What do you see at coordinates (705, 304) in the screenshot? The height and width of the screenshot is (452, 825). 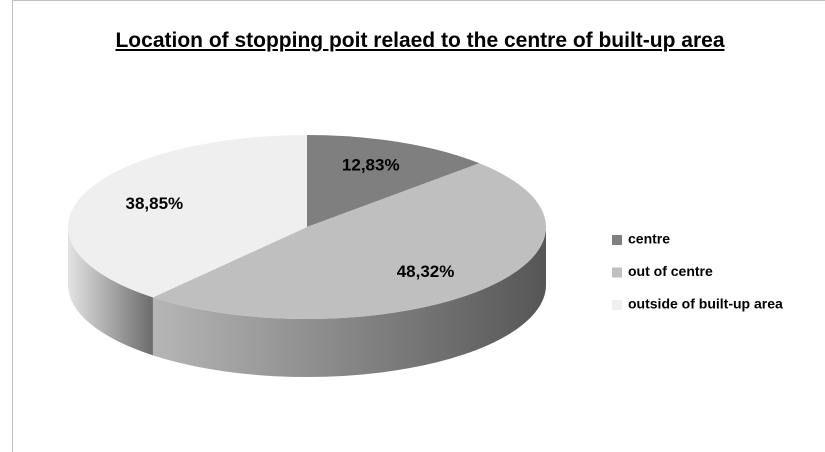 I see `legend-label: outside of built-up area` at bounding box center [705, 304].